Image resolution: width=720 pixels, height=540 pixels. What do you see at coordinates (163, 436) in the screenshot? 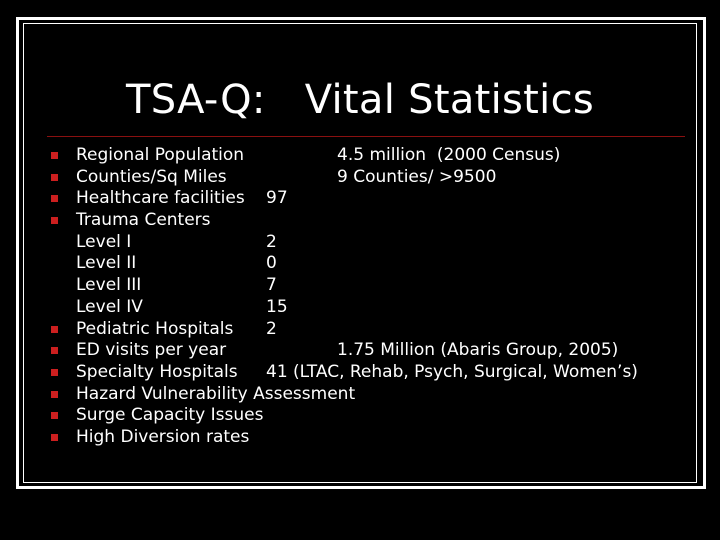
I see `item-label: High Diversion rates` at bounding box center [163, 436].